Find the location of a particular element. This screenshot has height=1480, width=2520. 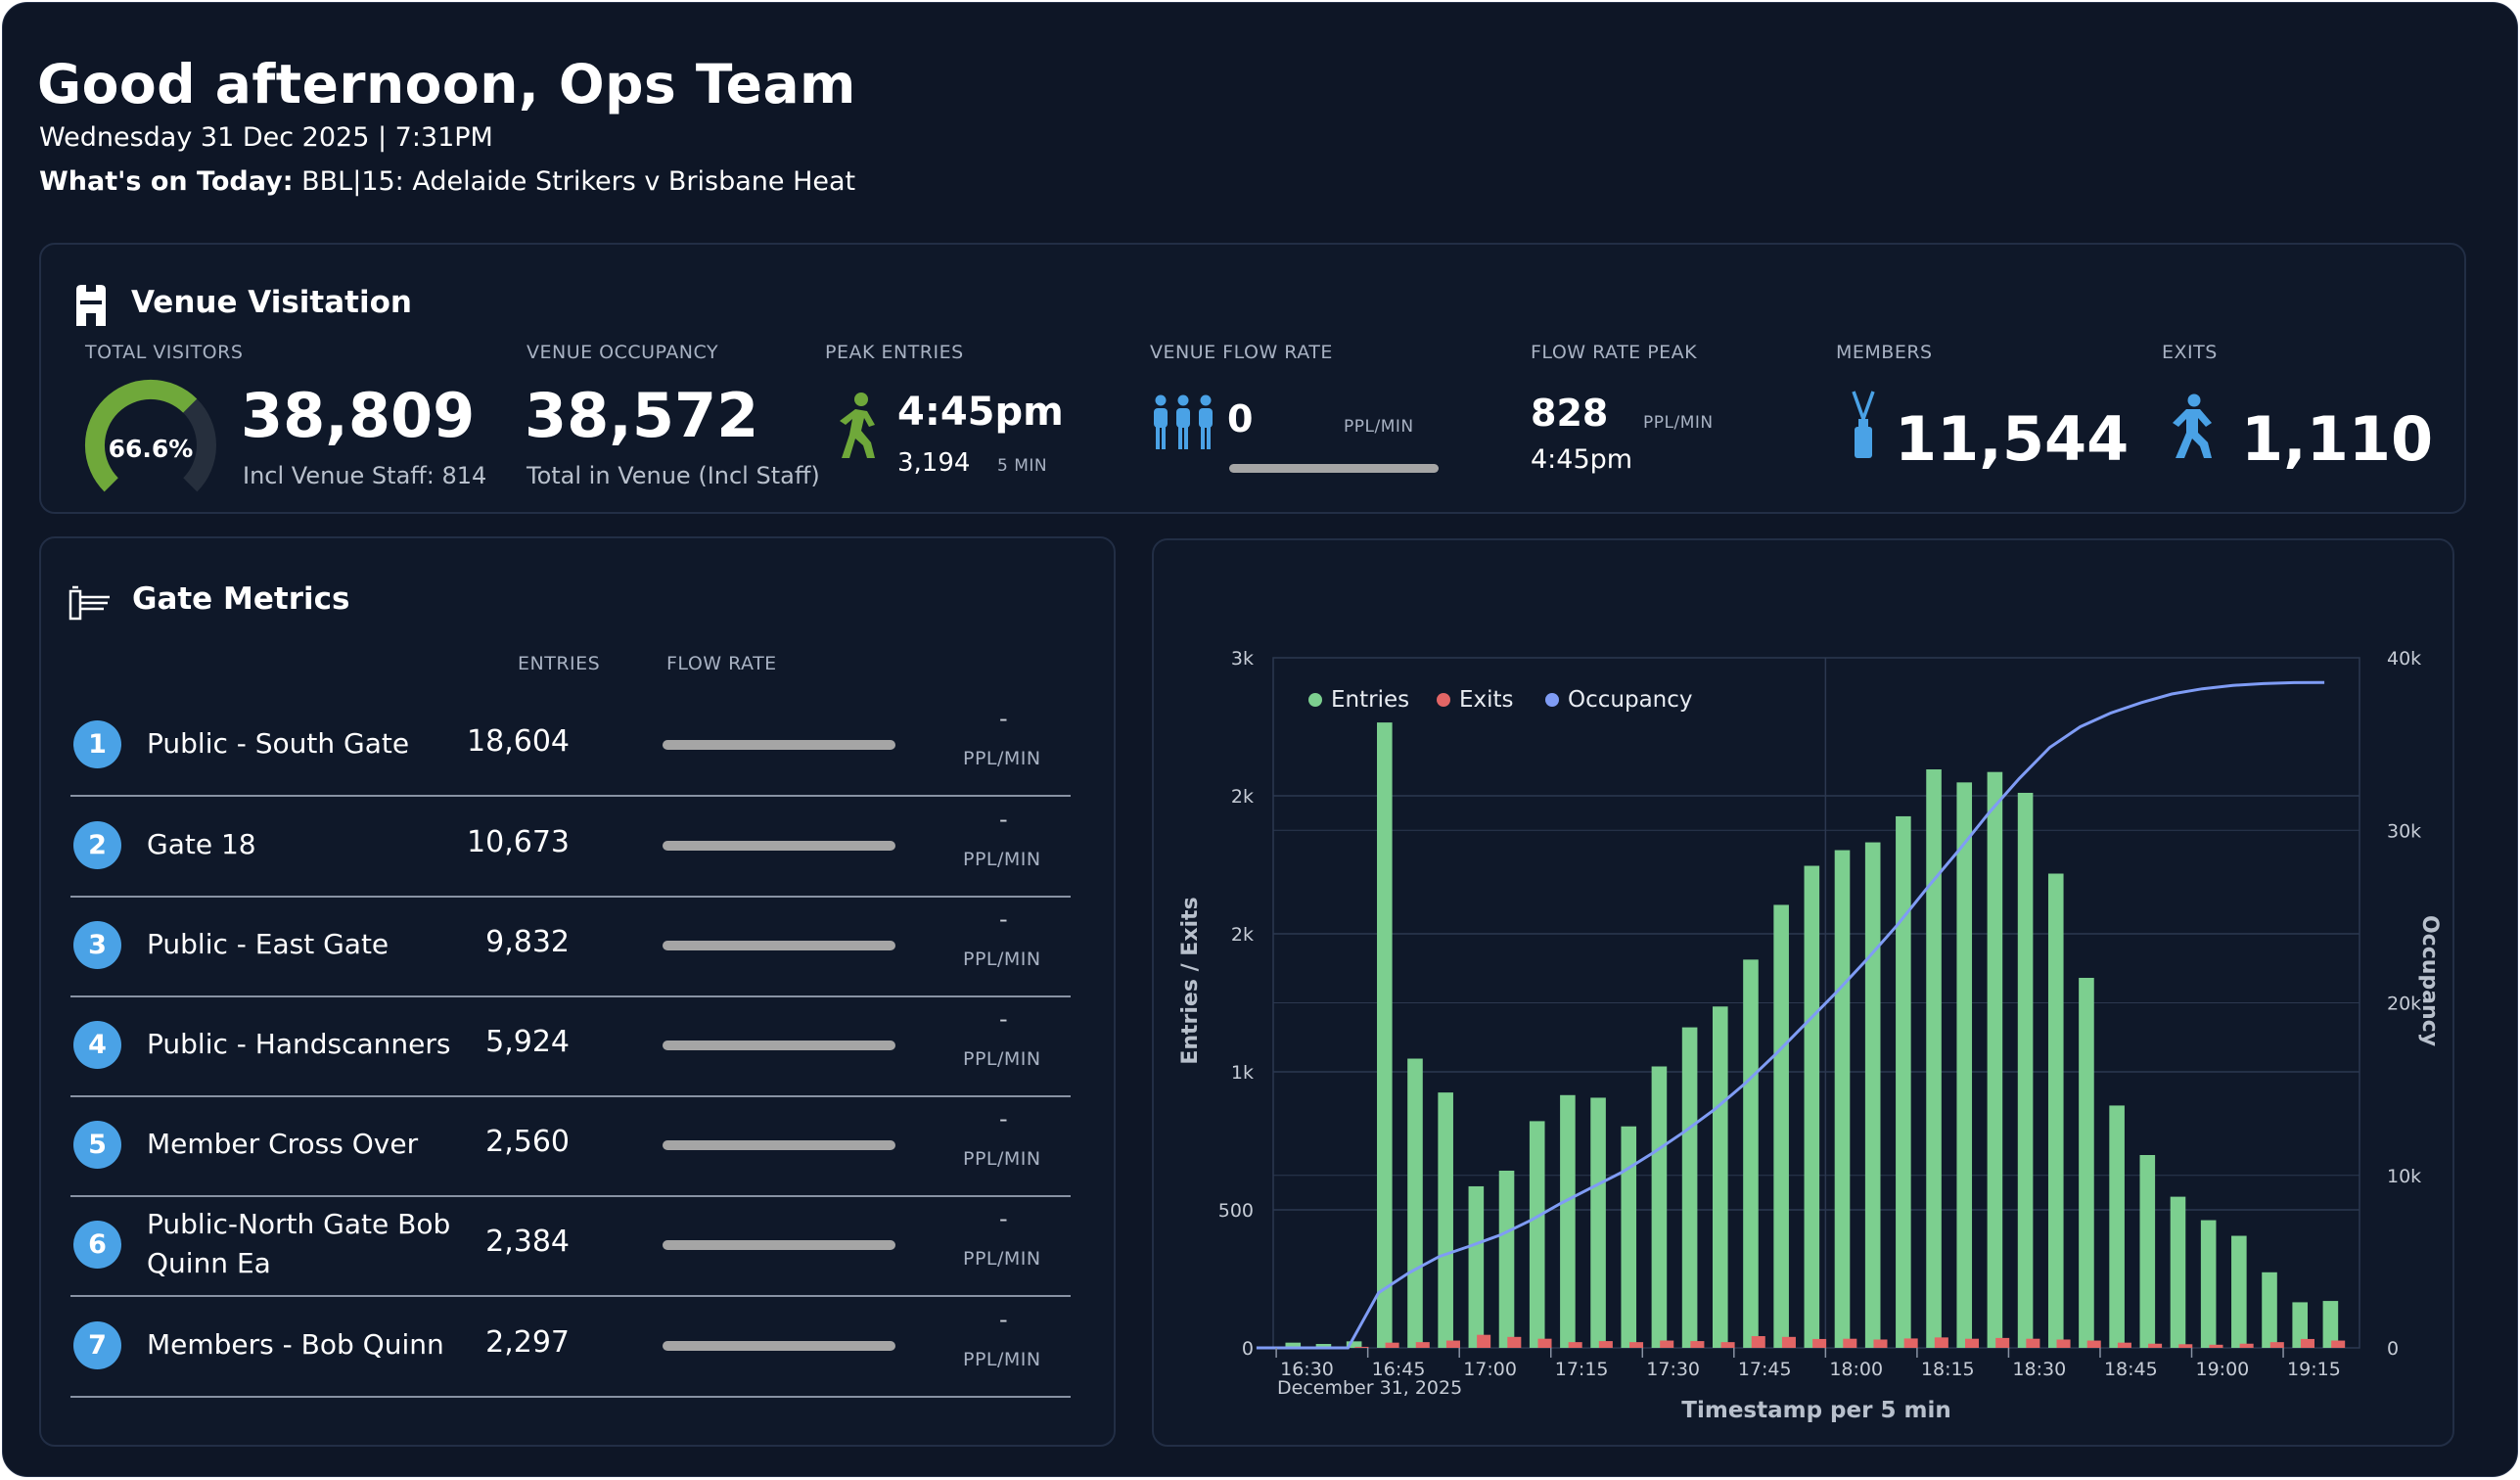

legend-marker is located at coordinates (1443, 700).